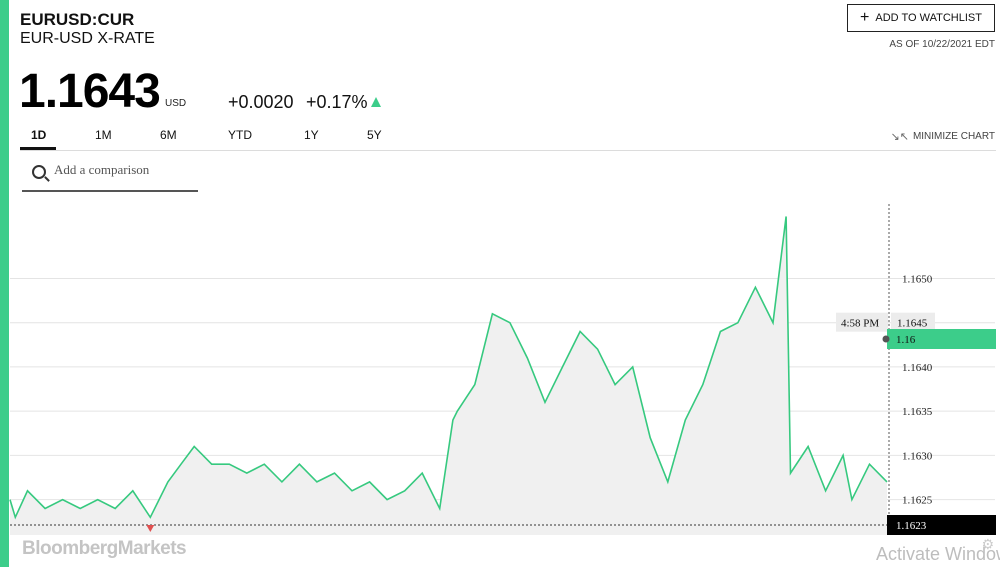  I want to click on y-tick-label: 1.1630, so click(917, 456).